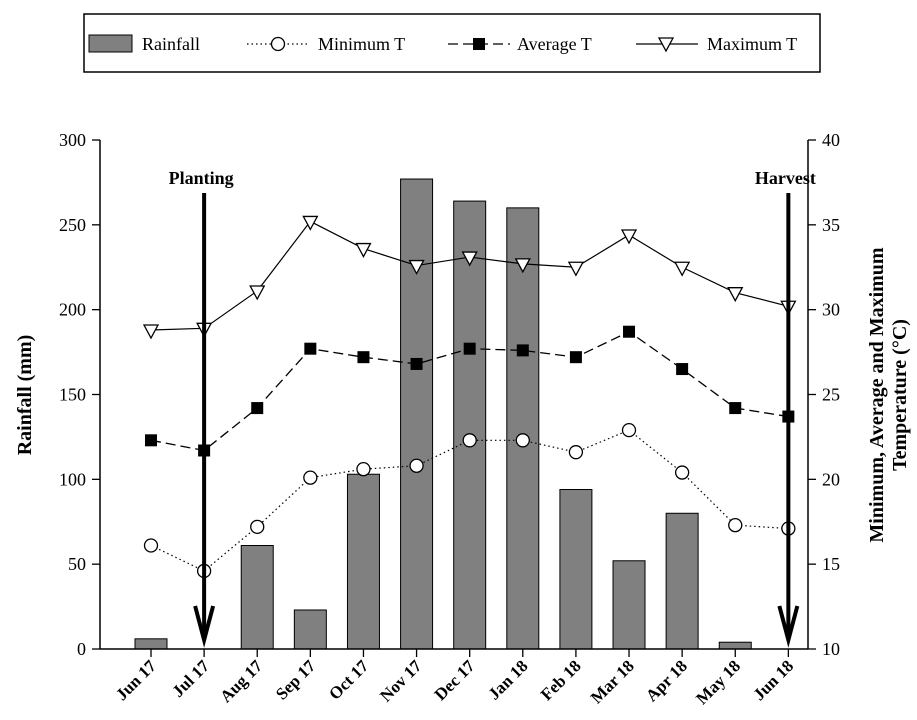  What do you see at coordinates (401, 681) in the screenshot?
I see `x-tick-label-5: Nov 17` at bounding box center [401, 681].